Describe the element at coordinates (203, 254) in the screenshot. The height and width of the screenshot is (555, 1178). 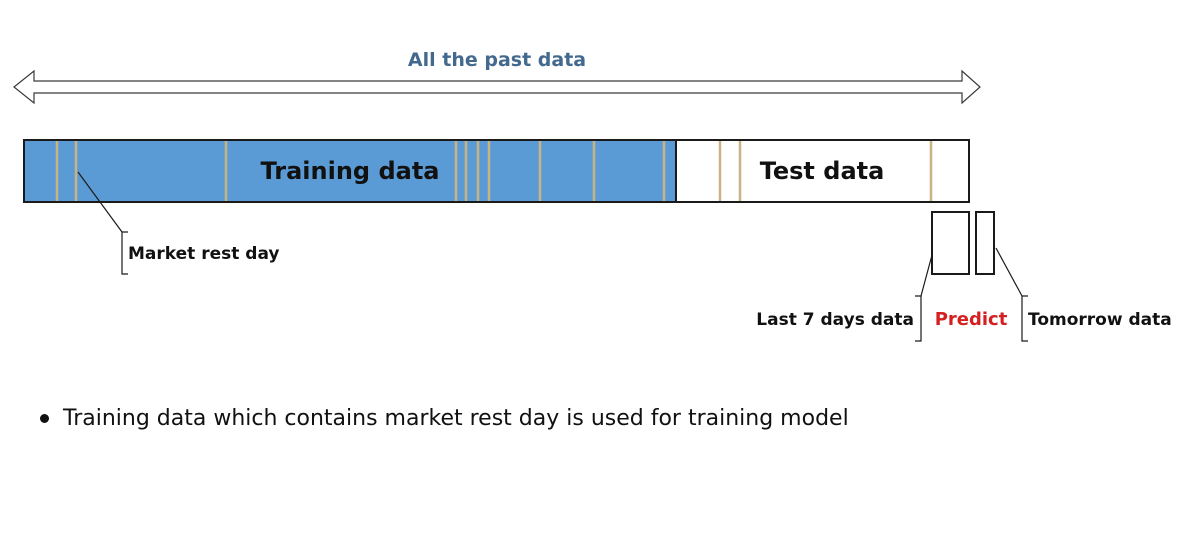
I see `market-rest-day-label: Market rest day` at that location.